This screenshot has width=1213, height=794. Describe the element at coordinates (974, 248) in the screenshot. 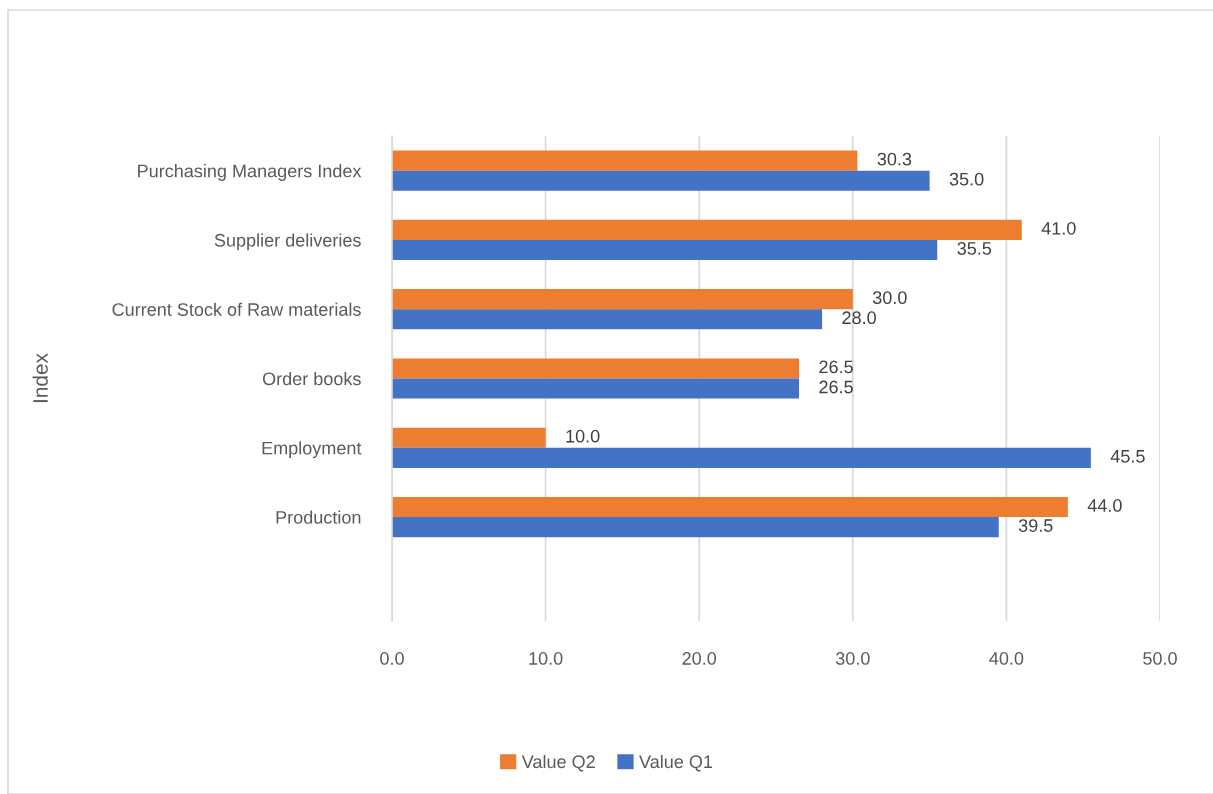

I see `data-label: 35.5` at that location.